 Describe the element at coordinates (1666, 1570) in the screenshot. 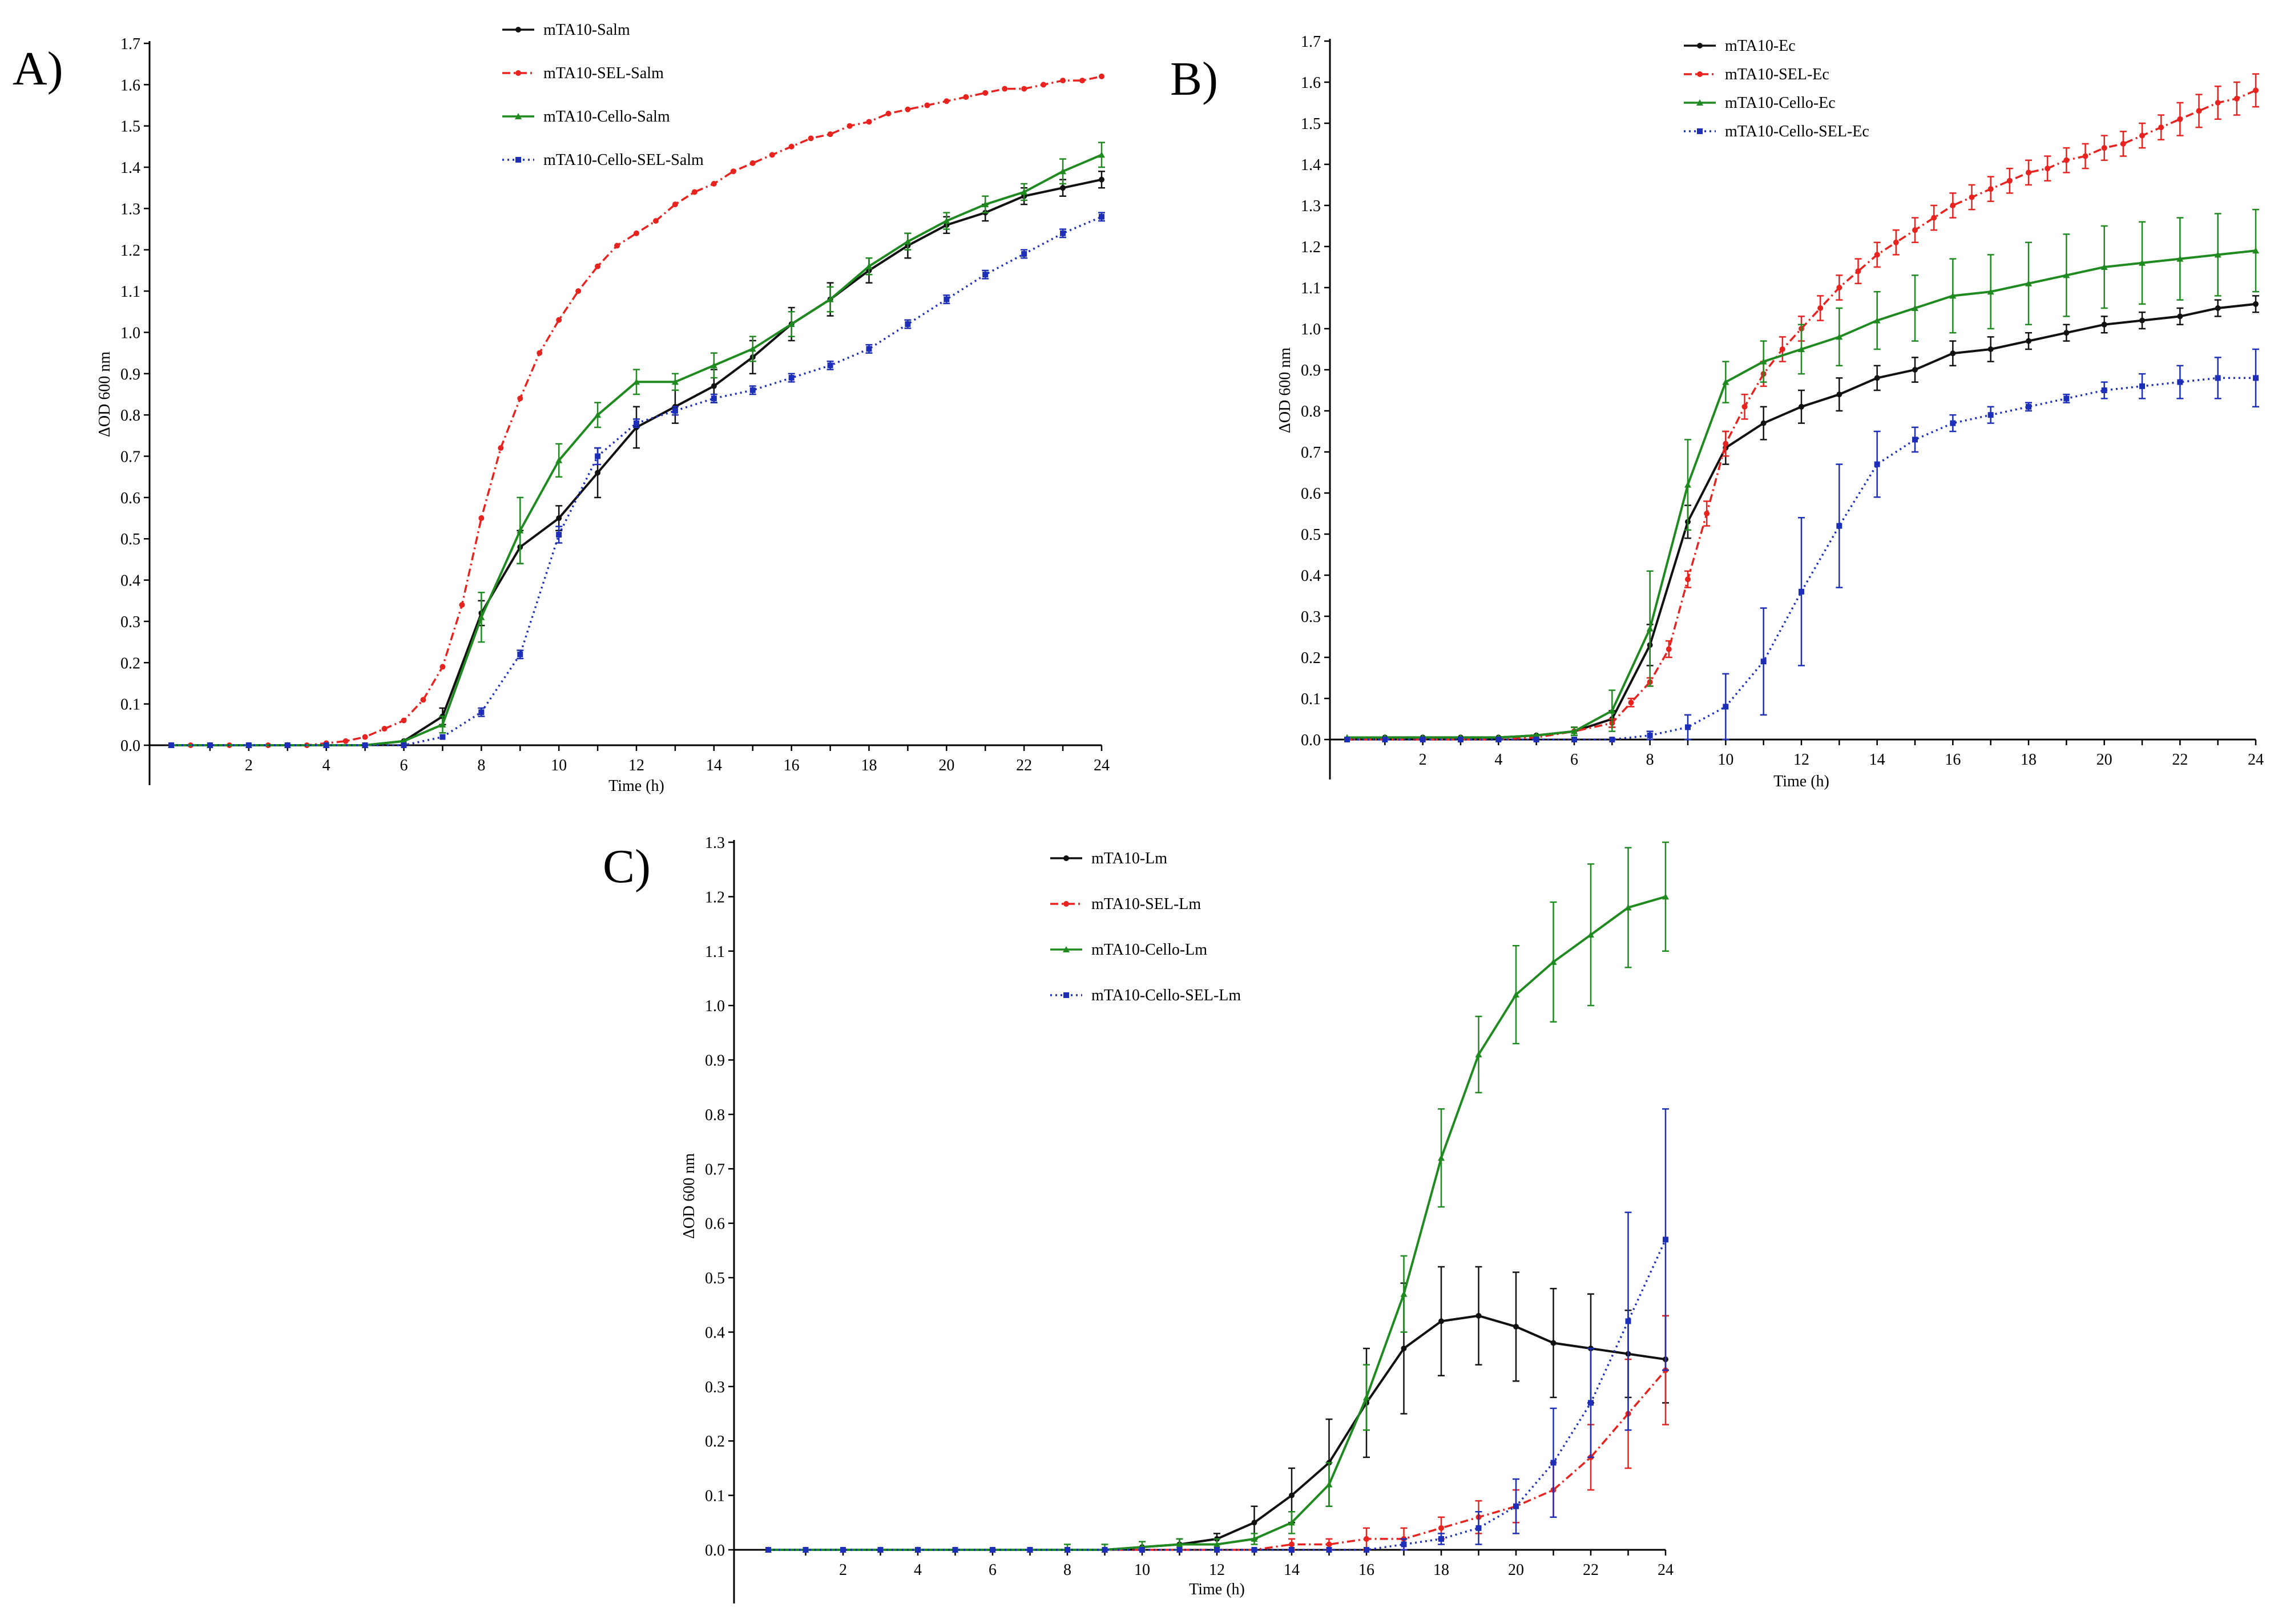

I see `x-tick-label: 24` at that location.